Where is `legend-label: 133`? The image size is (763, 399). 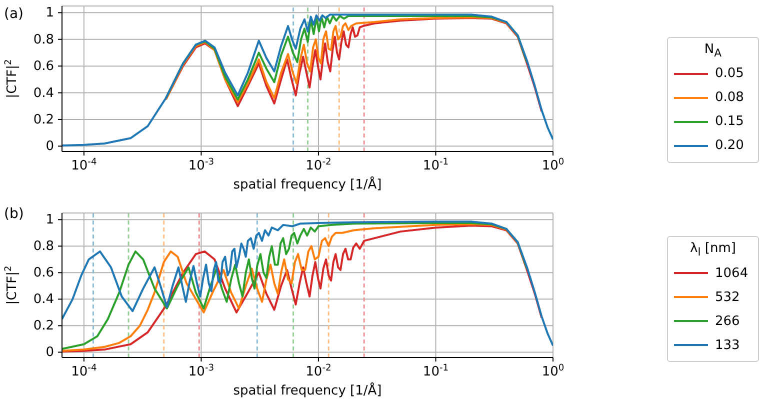
legend-label: 133 is located at coordinates (727, 345).